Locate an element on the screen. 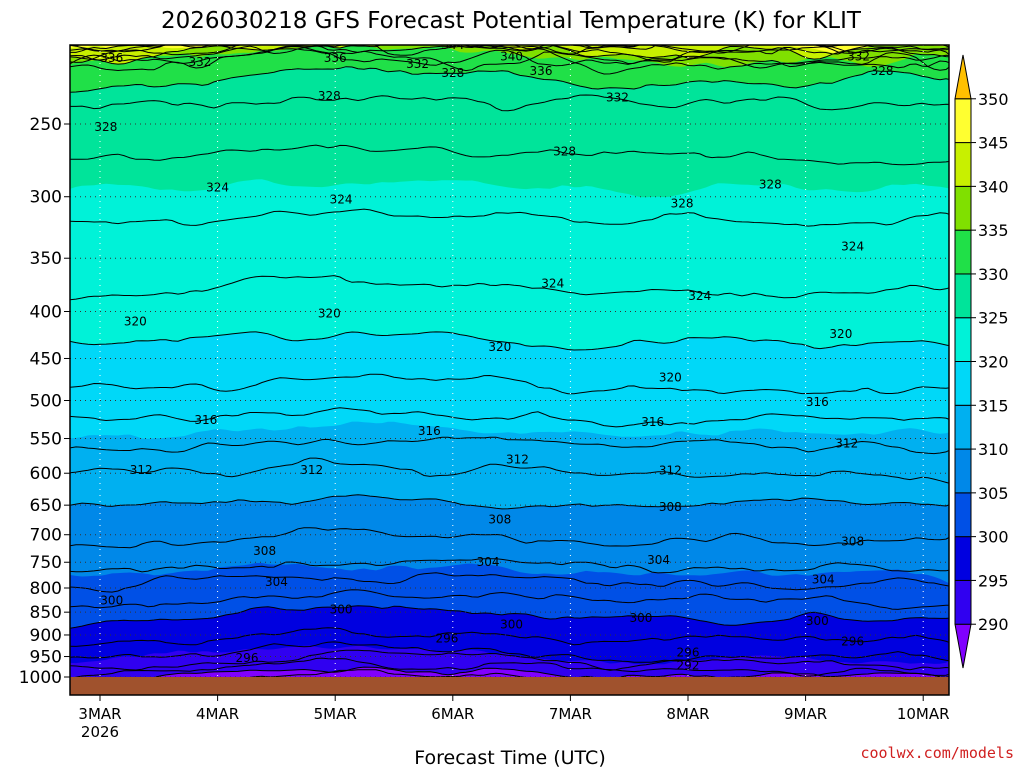 This screenshot has height=768, width=1024. y-tick-label-650: 650 is located at coordinates (46, 506).